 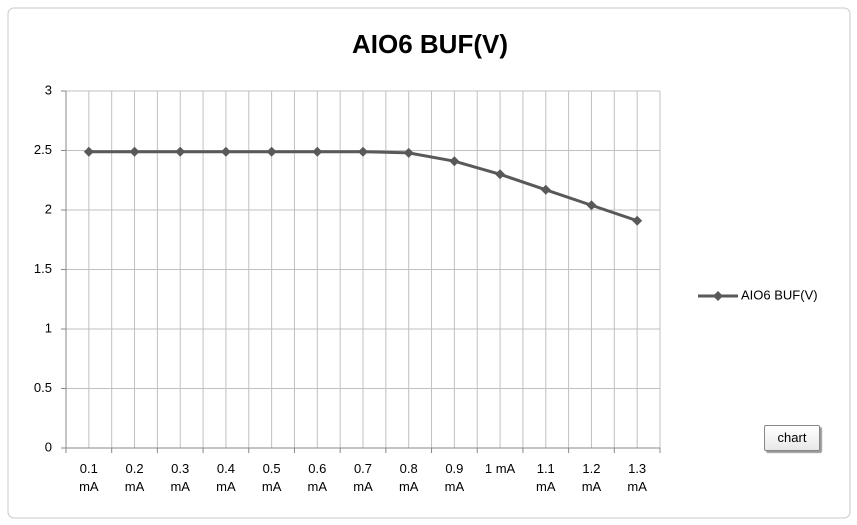 What do you see at coordinates (454, 477) in the screenshot?
I see `x-tick-label: 0.9 mA` at bounding box center [454, 477].